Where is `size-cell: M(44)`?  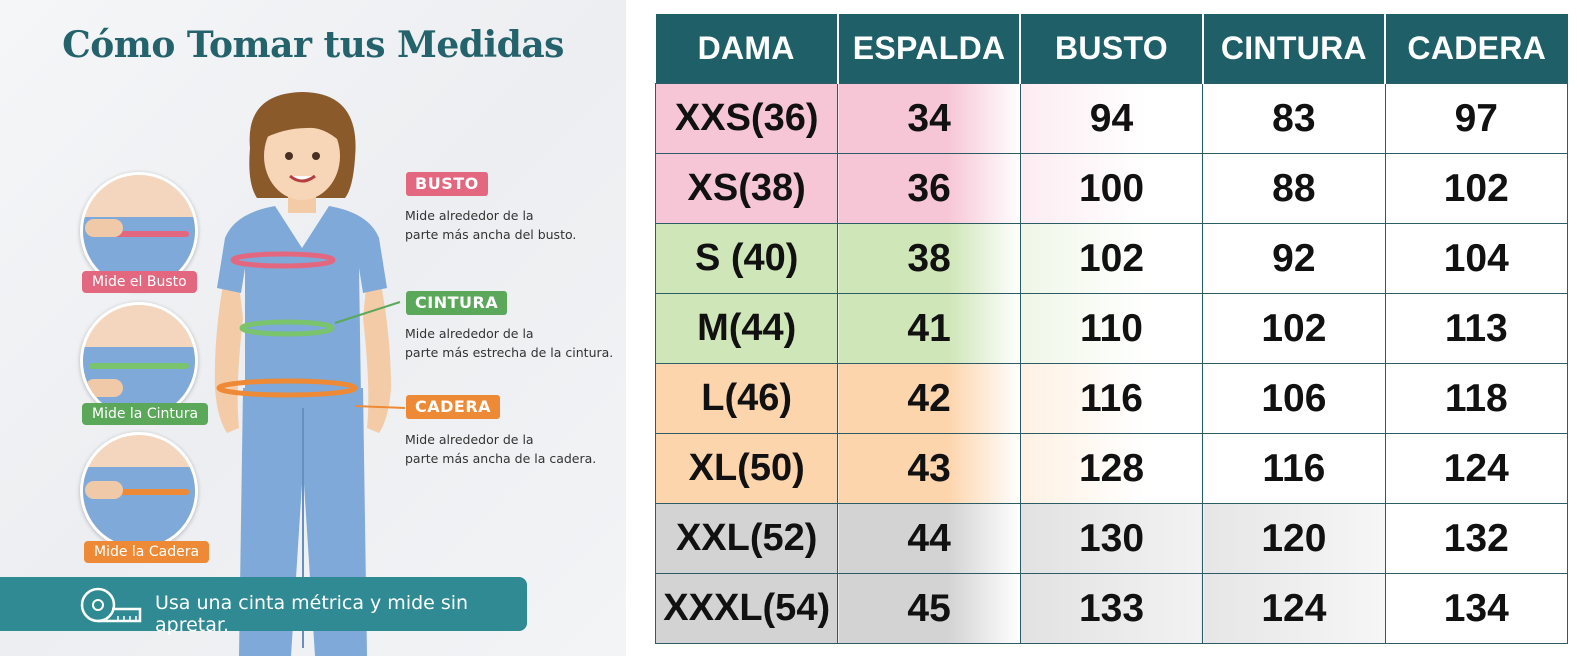 size-cell: M(44) is located at coordinates (746, 328).